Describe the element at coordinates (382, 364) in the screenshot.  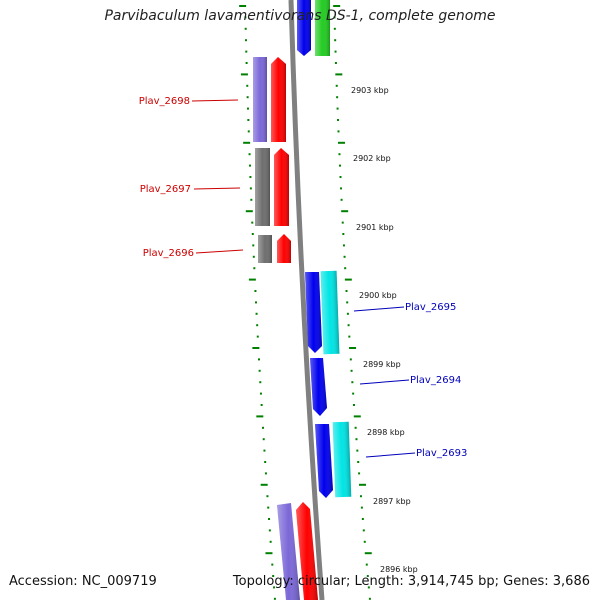
I see `kbp-label: 2899 kbp` at that location.